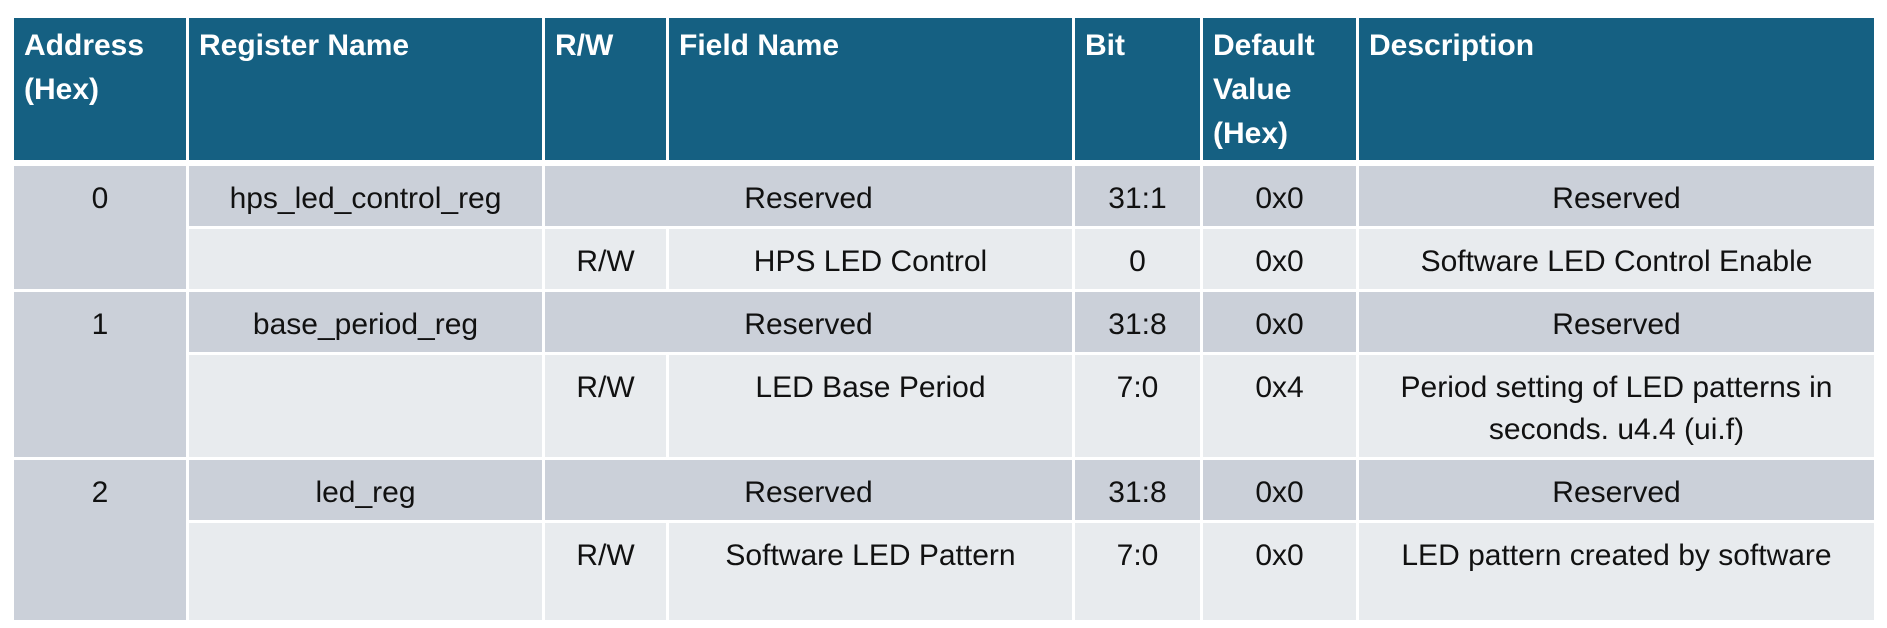  I want to click on header-bit: Bit, so click(1139, 92).